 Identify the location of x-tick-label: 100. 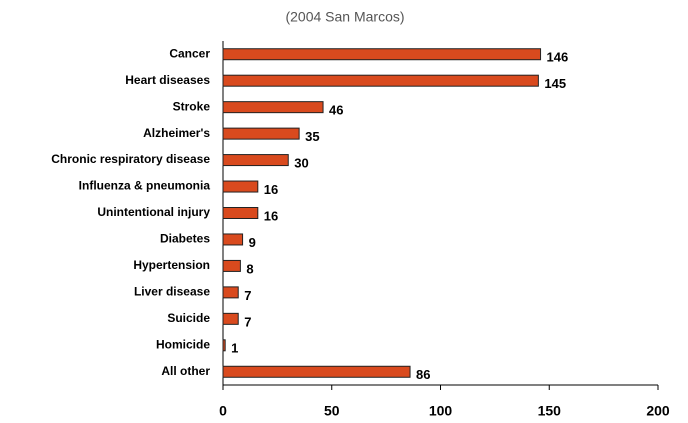
(441, 411).